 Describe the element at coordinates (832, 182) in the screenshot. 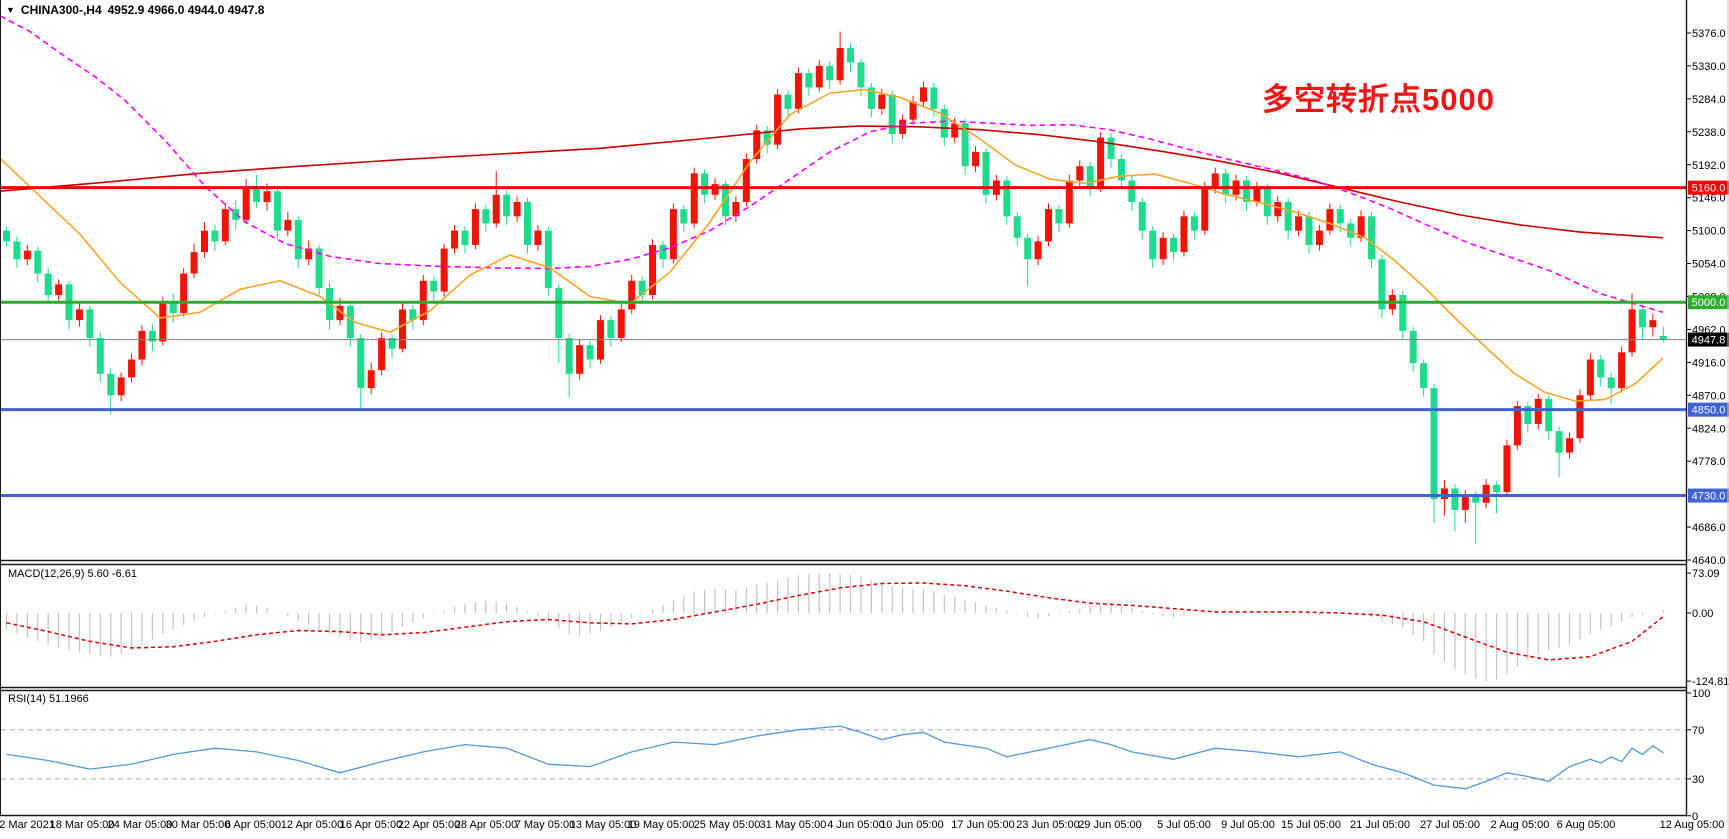

I see `ma-slow-red` at that location.